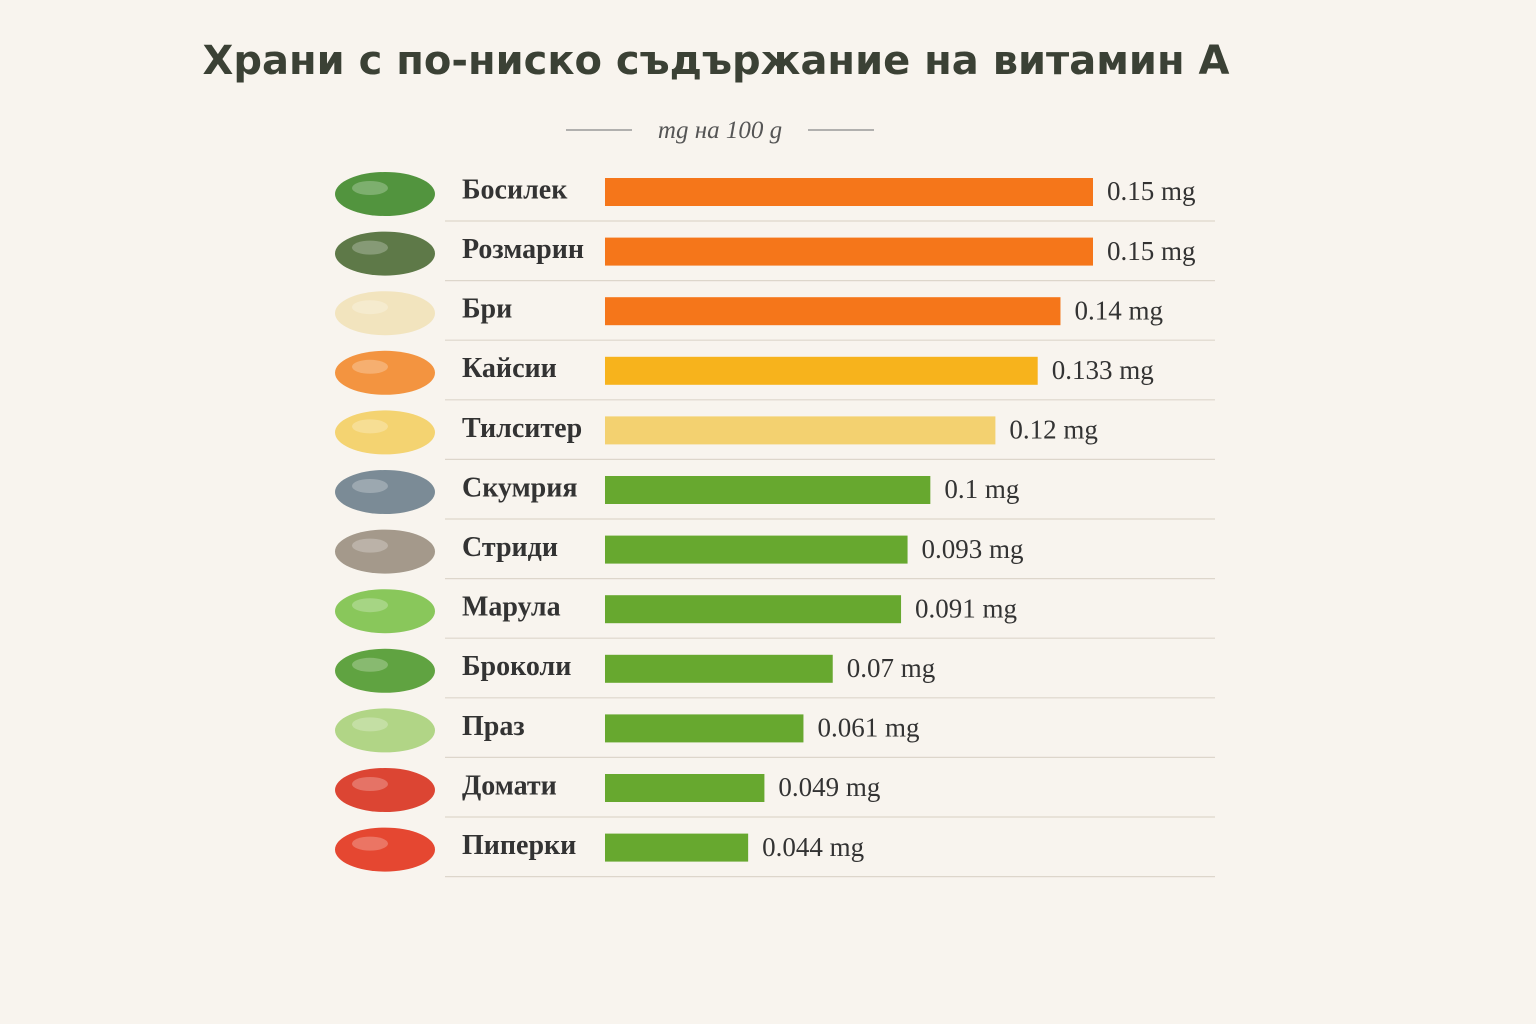 This screenshot has height=1024, width=1536. Describe the element at coordinates (523, 249) in the screenshot. I see `category-label: Розмарин` at that location.